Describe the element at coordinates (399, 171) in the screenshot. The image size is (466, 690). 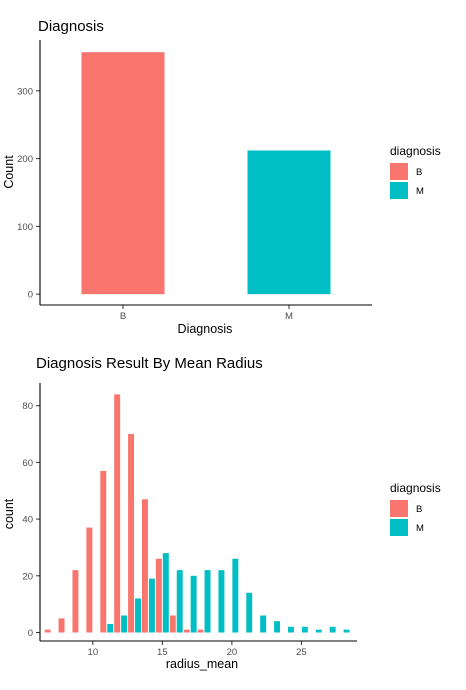
I see `chart1-legend-swatch-b` at that location.